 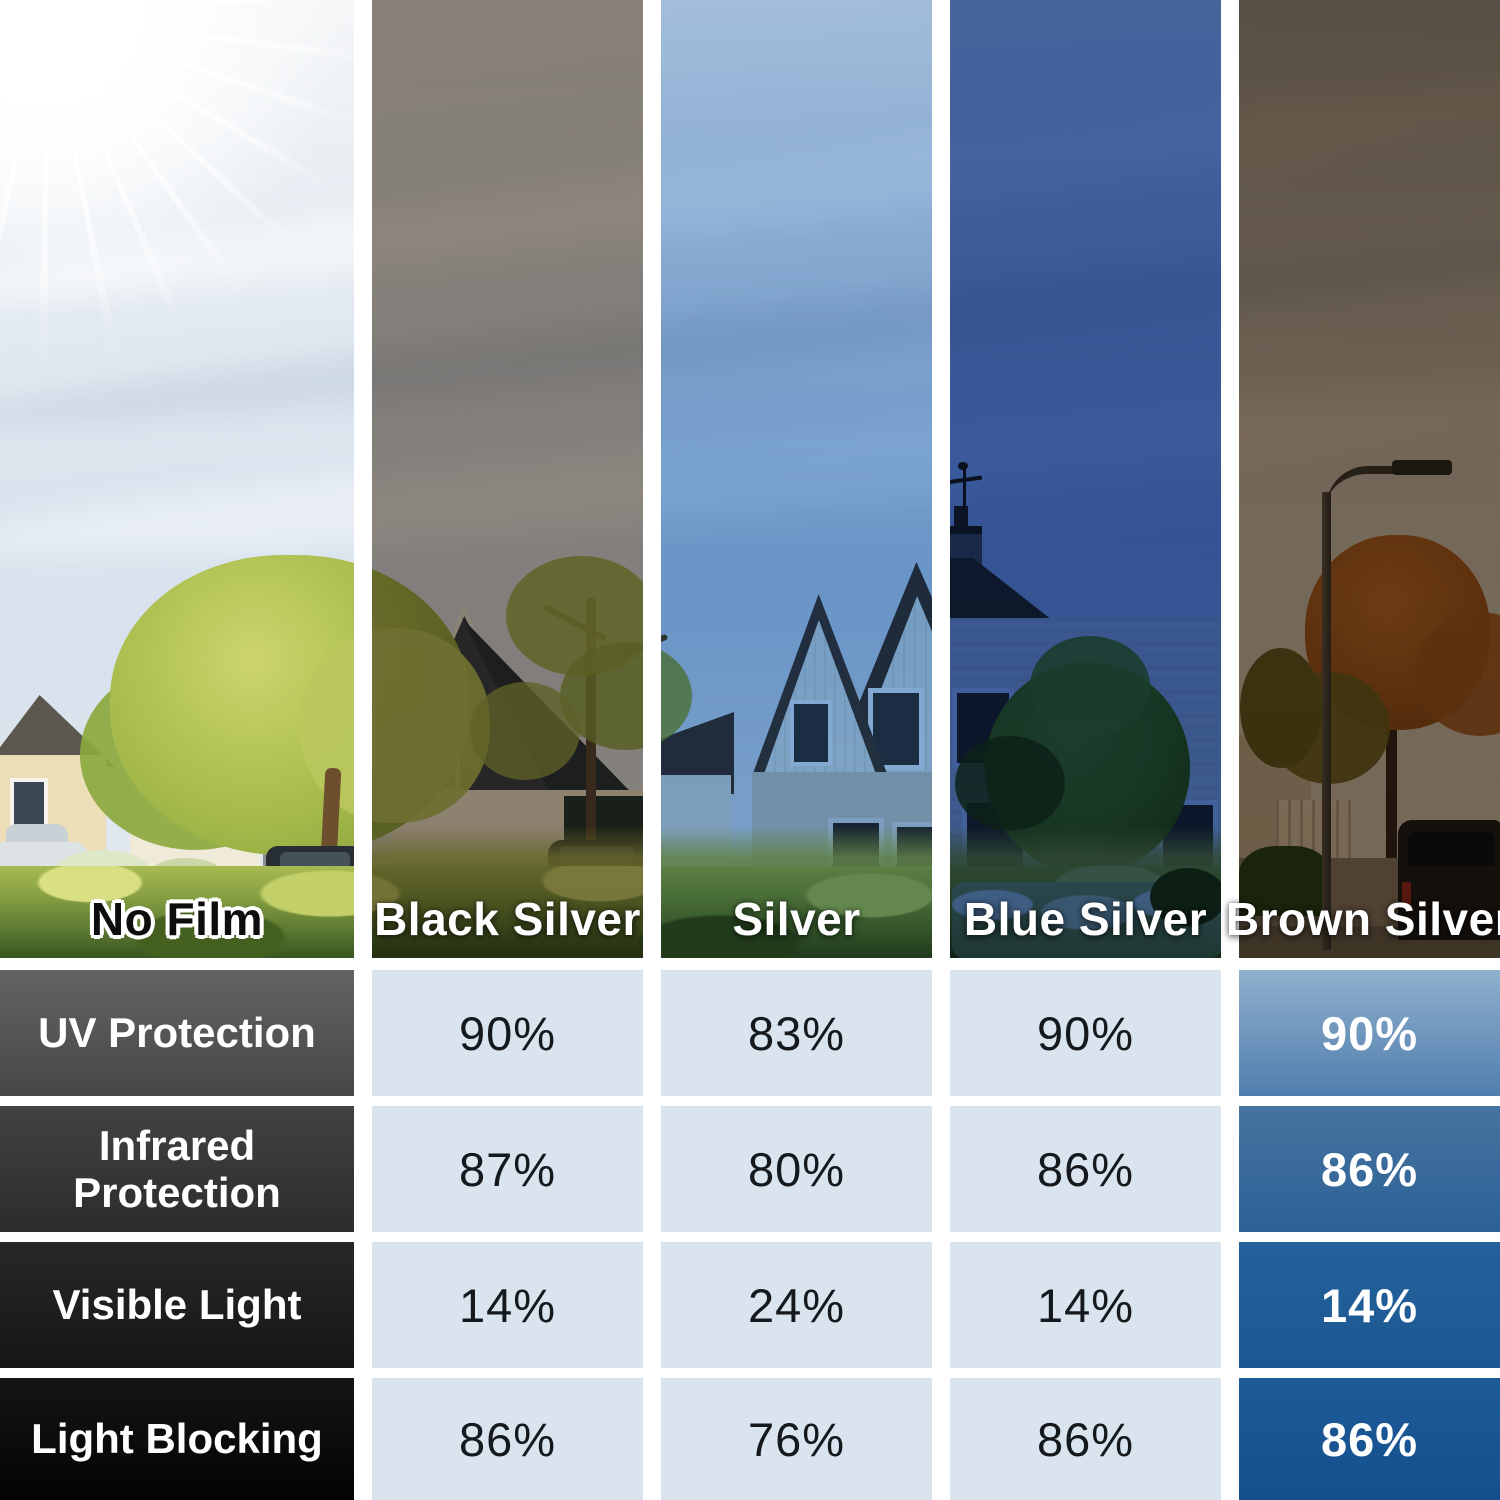 What do you see at coordinates (1369, 1033) in the screenshot?
I see `value-cell-highlighted: 90%` at bounding box center [1369, 1033].